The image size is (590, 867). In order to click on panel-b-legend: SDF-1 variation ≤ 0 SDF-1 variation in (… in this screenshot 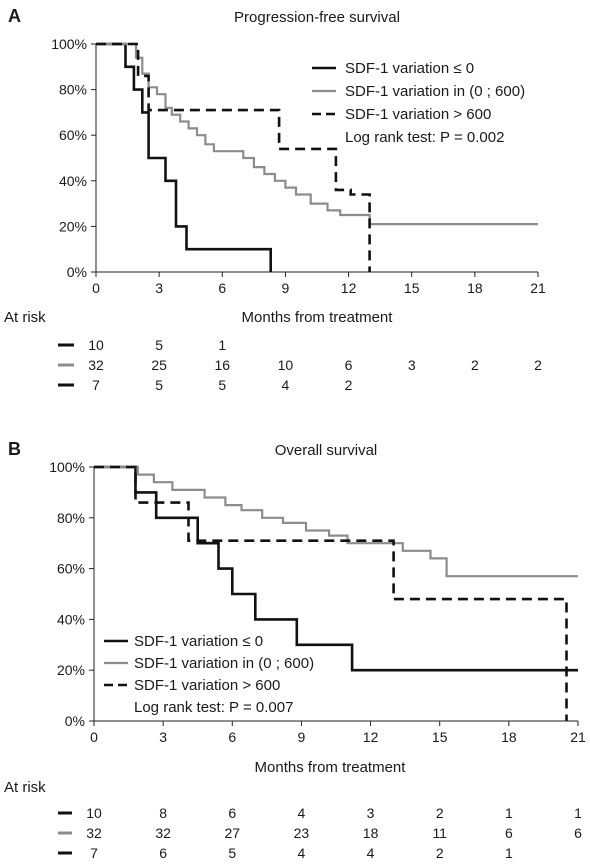, I will do `click(209, 674)`.